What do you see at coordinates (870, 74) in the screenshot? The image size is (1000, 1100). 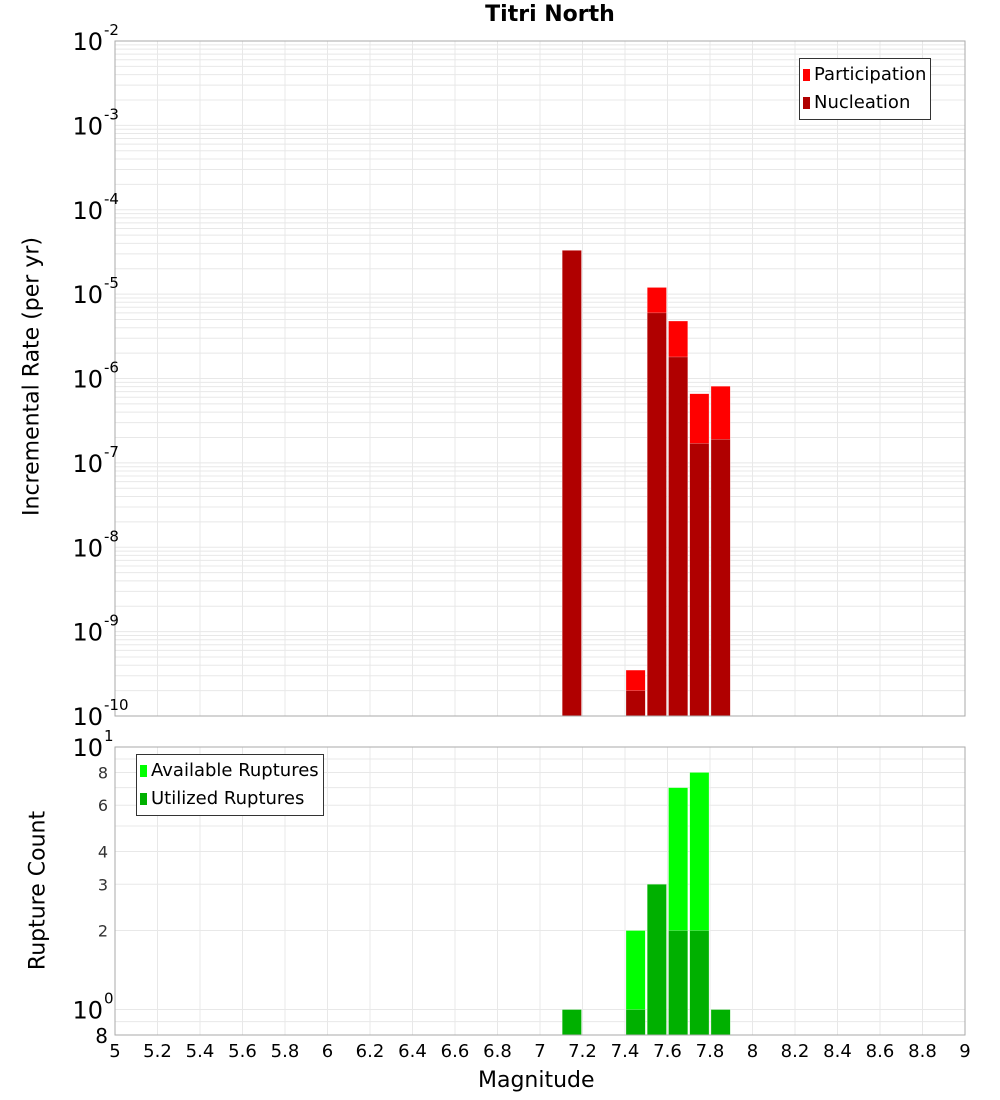 I see `legend-label: Participation` at bounding box center [870, 74].